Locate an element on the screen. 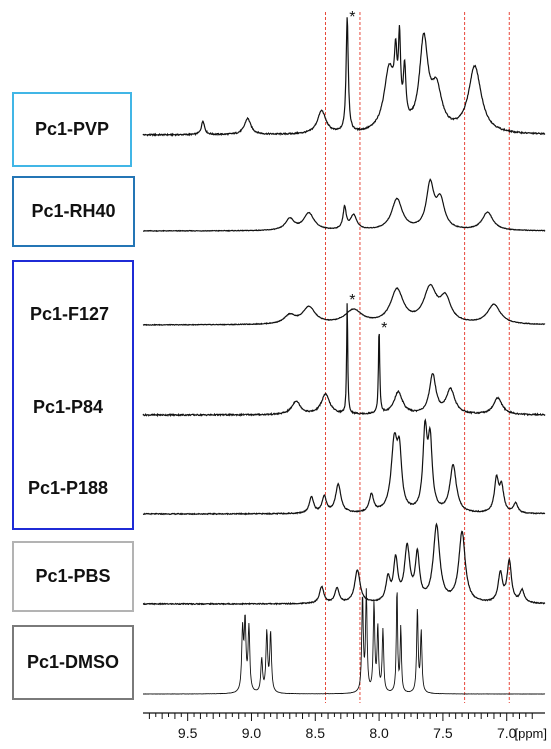  label-box-pvp: Pc1-PVP is located at coordinates (72, 129).